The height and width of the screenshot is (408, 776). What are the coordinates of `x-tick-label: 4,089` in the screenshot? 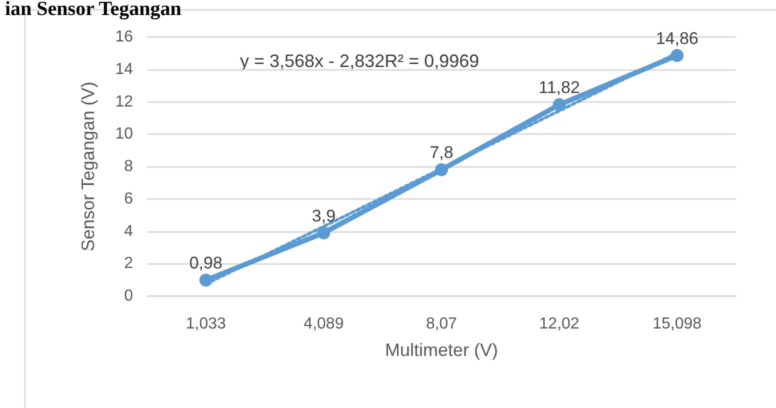 It's located at (324, 324).